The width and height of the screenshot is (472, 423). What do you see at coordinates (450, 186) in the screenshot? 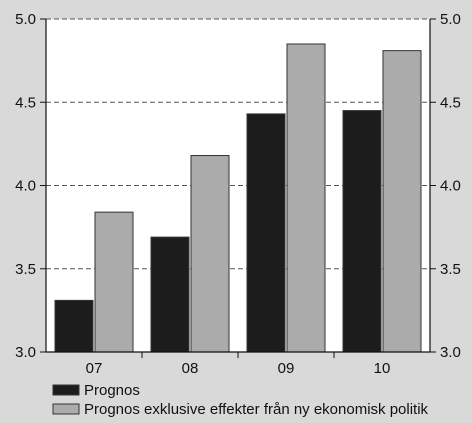
I see `y-tick-label-right: 4.0` at bounding box center [450, 186].